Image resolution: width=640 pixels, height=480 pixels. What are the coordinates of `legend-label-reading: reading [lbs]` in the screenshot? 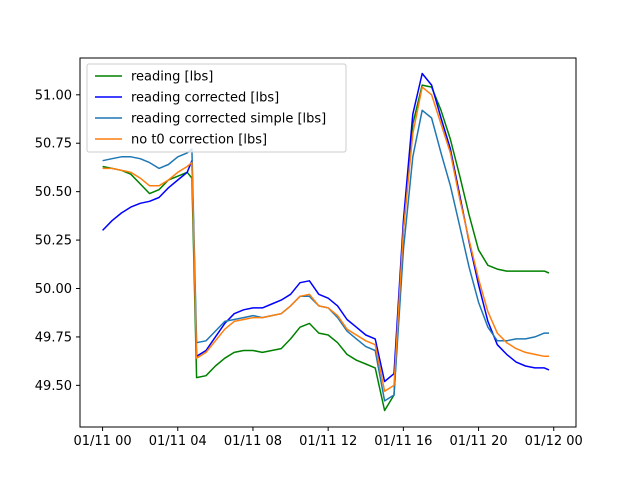 It's located at (172, 77).